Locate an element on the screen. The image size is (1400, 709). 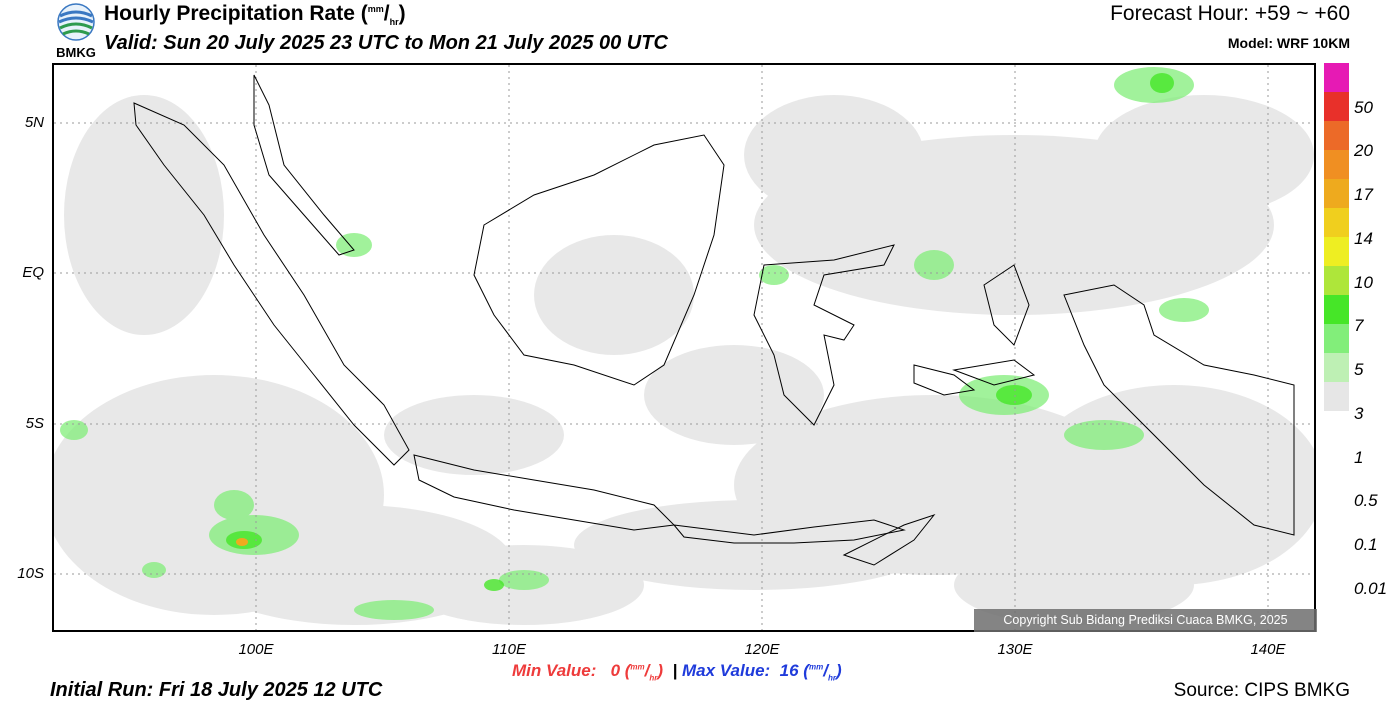
lon-label-130e: 130E is located at coordinates (1015, 649).